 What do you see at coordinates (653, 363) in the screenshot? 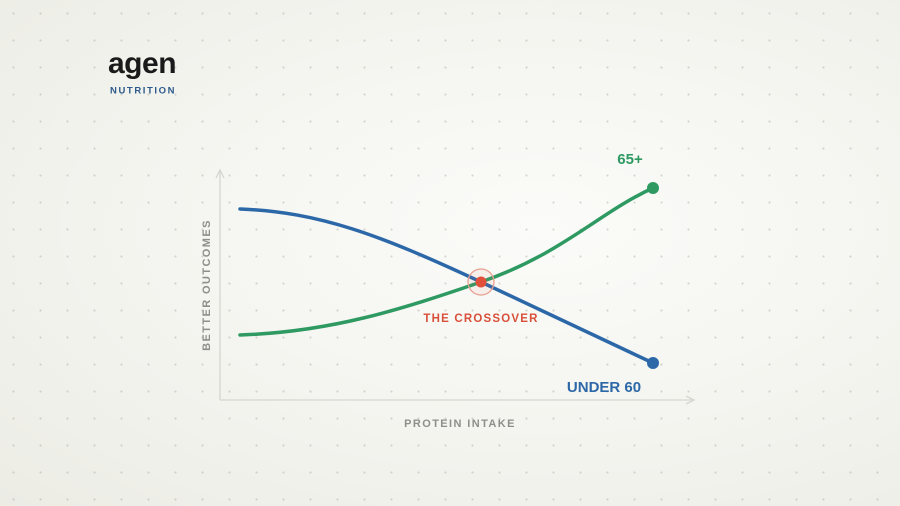
I see `under-60-endpoint` at bounding box center [653, 363].